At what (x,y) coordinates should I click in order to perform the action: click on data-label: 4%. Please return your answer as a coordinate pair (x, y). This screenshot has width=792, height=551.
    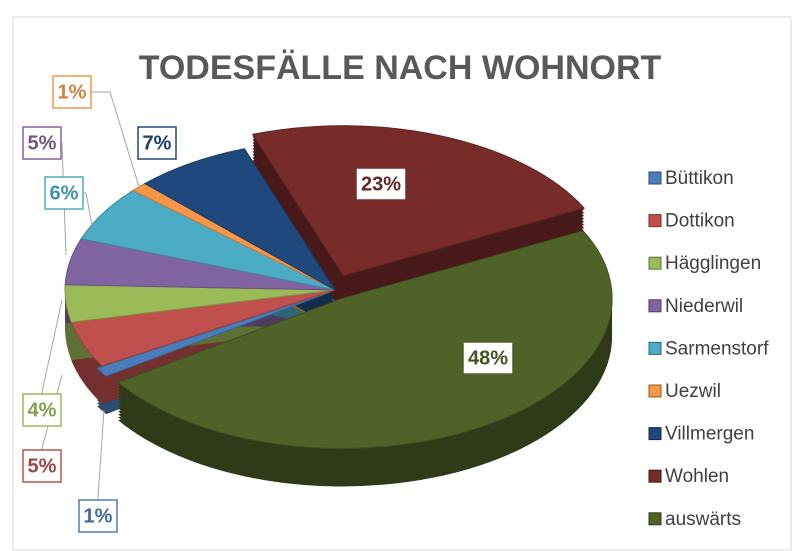
    Looking at the image, I should click on (42, 410).